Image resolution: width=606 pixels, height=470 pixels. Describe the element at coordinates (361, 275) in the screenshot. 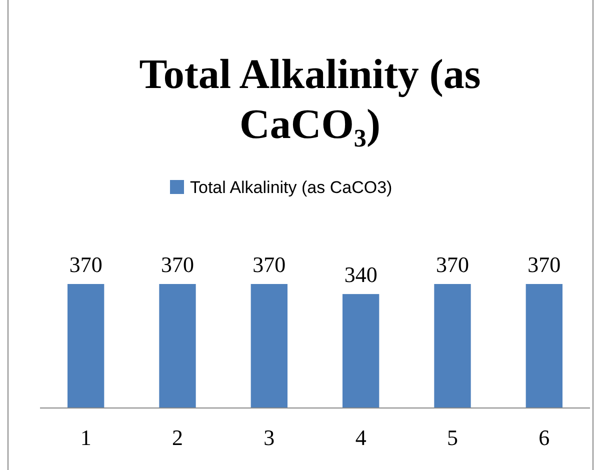

I see `data-label: 340` at that location.